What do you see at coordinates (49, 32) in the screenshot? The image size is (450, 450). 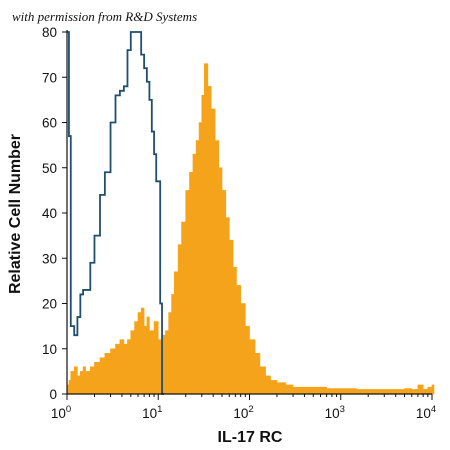 I see `y-tick-label: 80` at bounding box center [49, 32].